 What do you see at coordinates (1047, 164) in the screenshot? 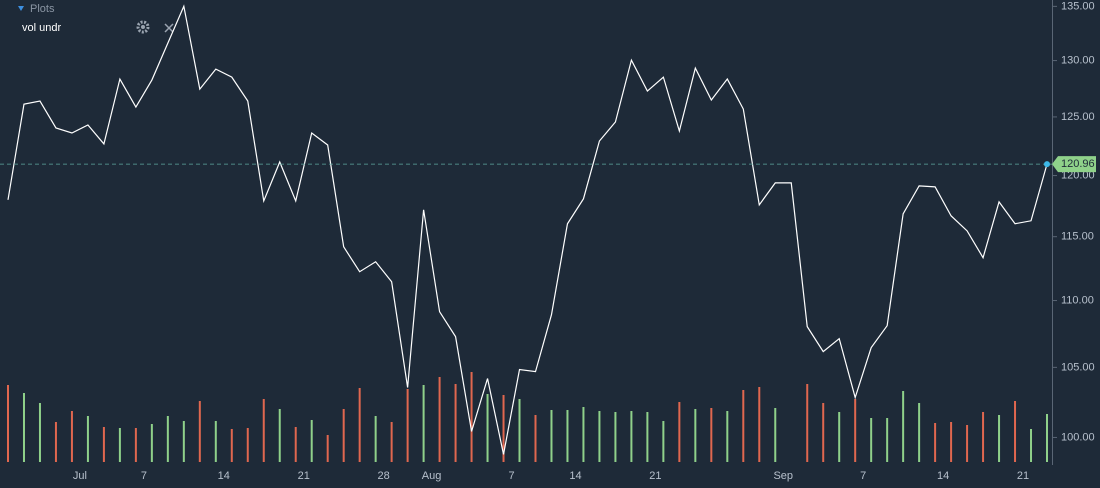
I see `last-value-dot` at bounding box center [1047, 164].